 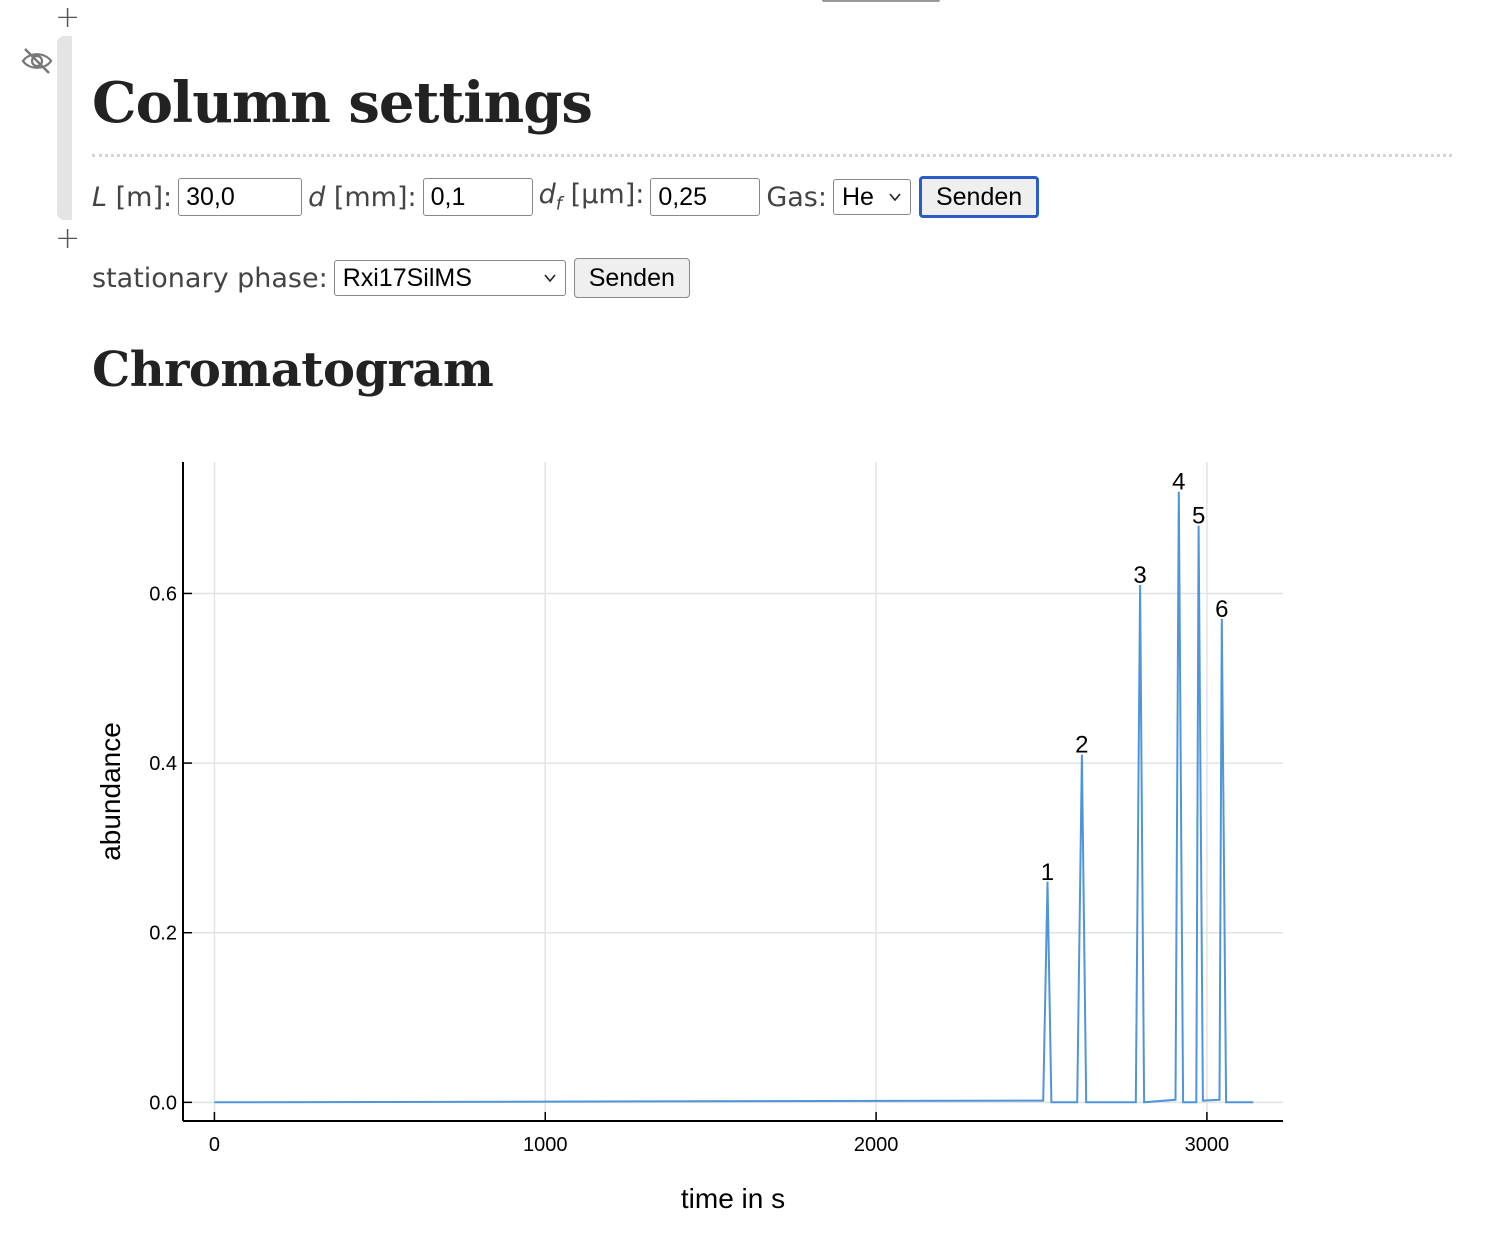 I want to click on stationary-phase-select: Rxi17SilMS, so click(x=449, y=278).